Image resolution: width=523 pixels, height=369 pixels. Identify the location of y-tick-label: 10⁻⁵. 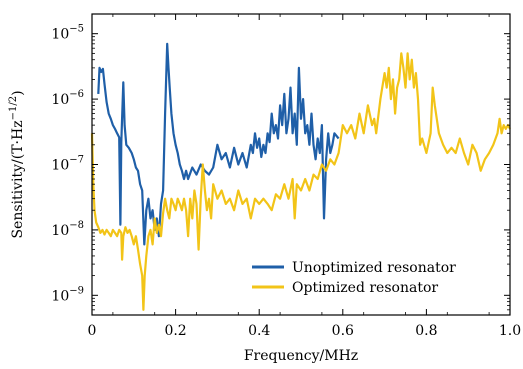
(67, 33).